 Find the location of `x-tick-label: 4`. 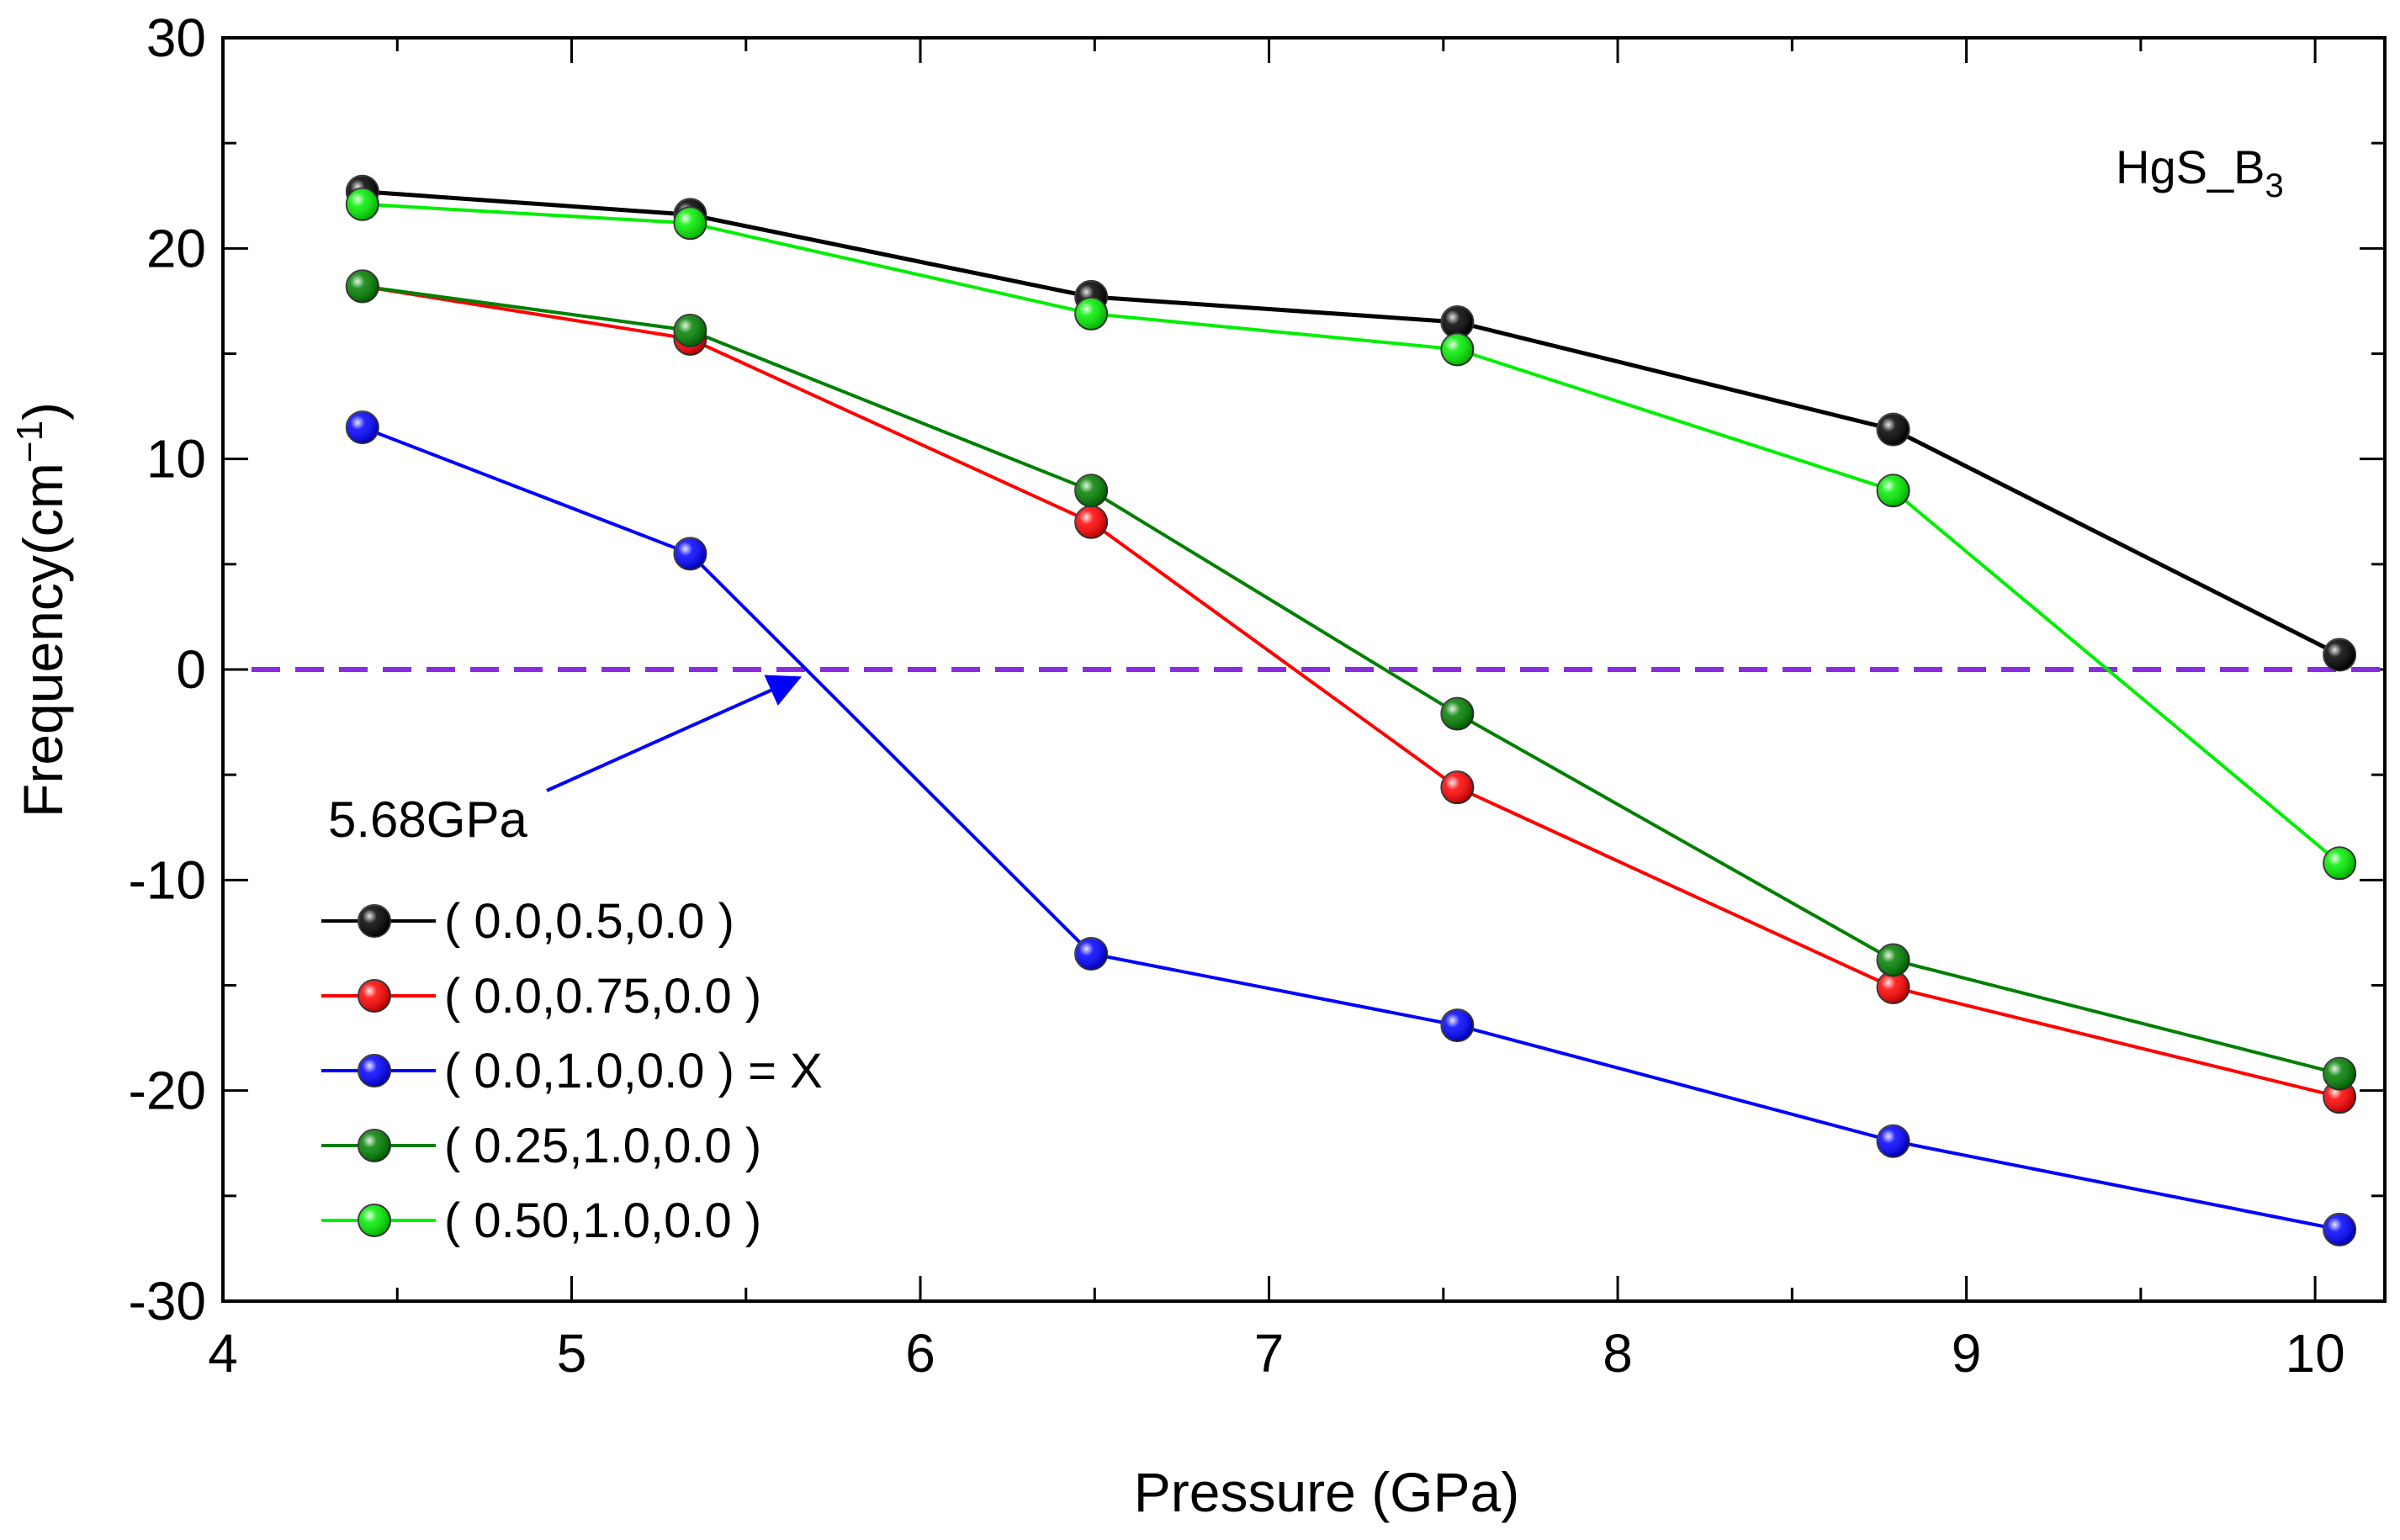

x-tick-label: 4 is located at coordinates (223, 1353).